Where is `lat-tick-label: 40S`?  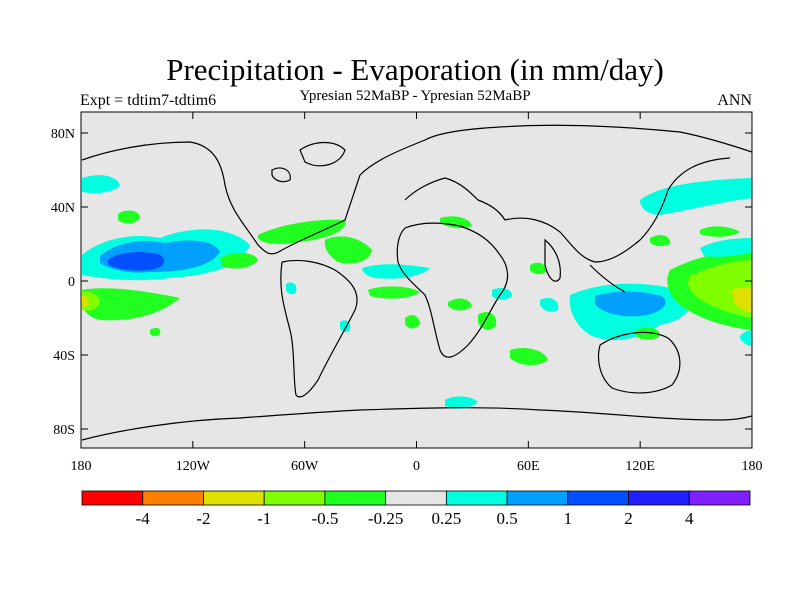 lat-tick-label: 40S is located at coordinates (64, 356).